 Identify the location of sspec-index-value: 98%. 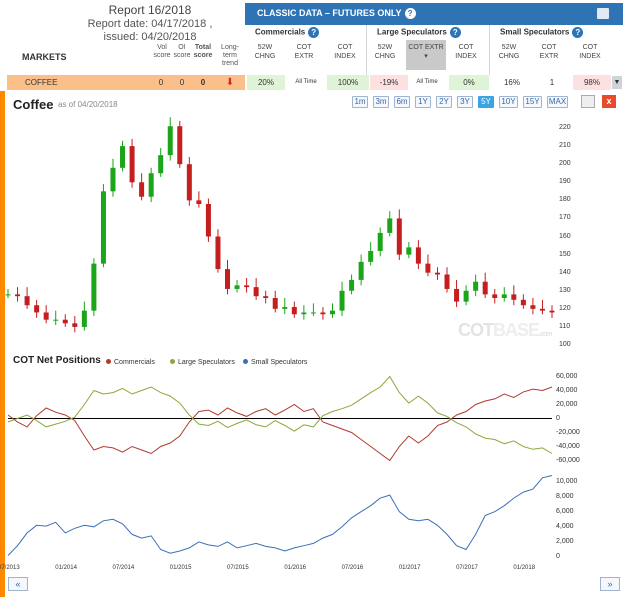
(592, 82).